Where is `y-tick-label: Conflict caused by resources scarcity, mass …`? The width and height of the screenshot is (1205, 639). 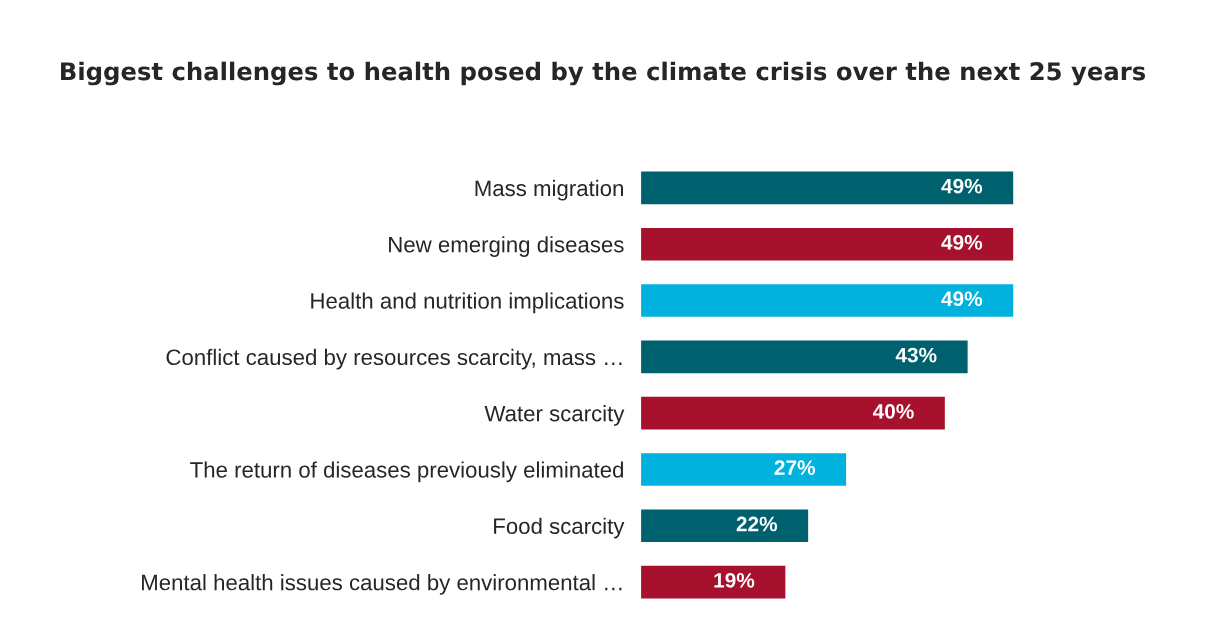
y-tick-label: Conflict caused by resources scarcity, mass … is located at coordinates (394, 359).